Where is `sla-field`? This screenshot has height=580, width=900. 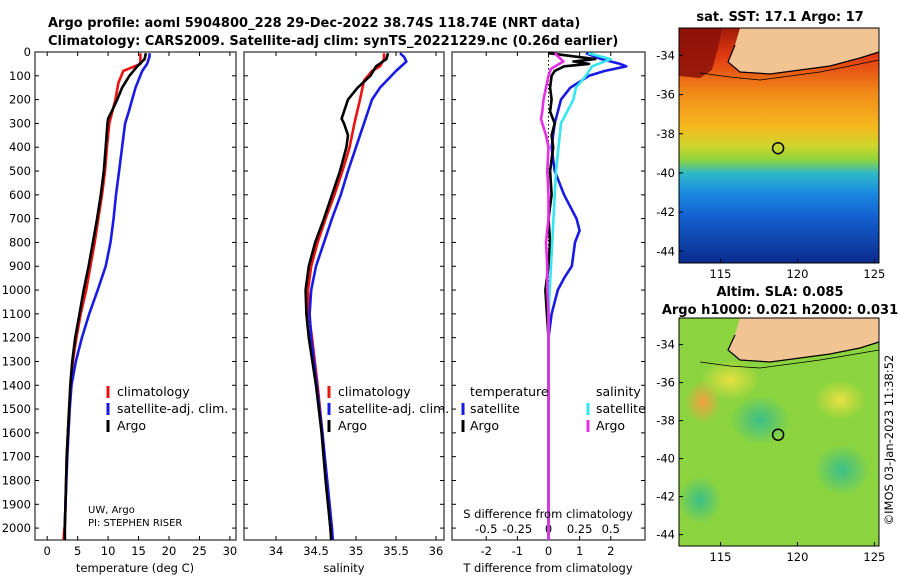
sla-field is located at coordinates (779, 432).